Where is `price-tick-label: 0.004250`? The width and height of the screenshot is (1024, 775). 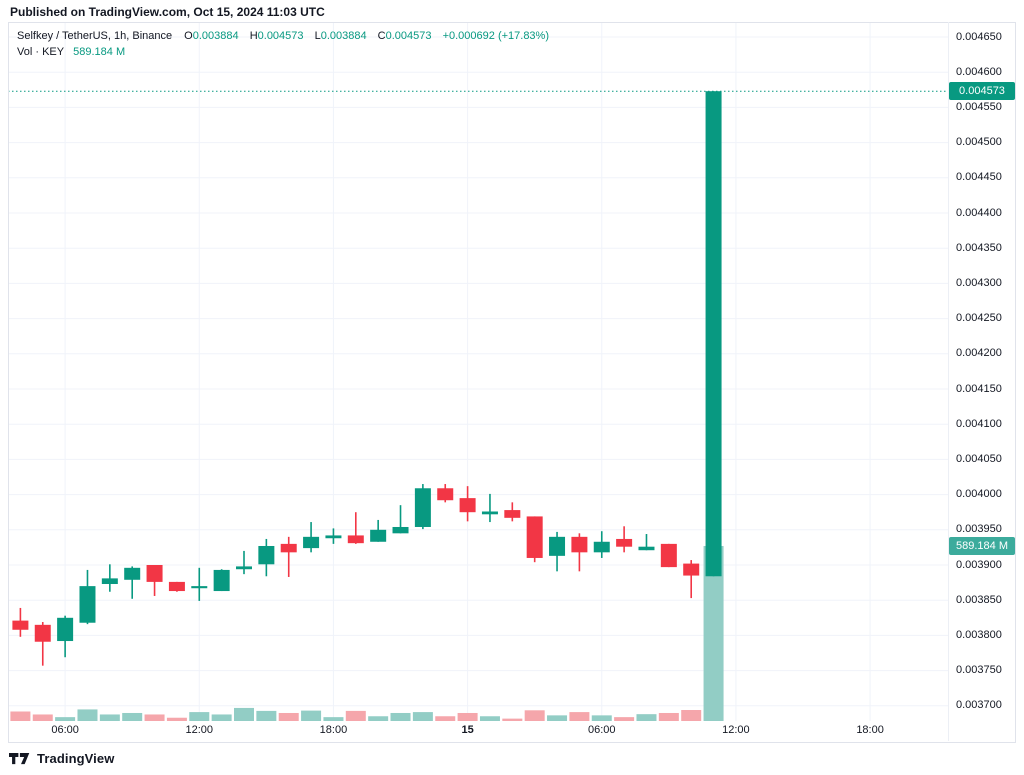
price-tick-label: 0.004250 is located at coordinates (979, 318).